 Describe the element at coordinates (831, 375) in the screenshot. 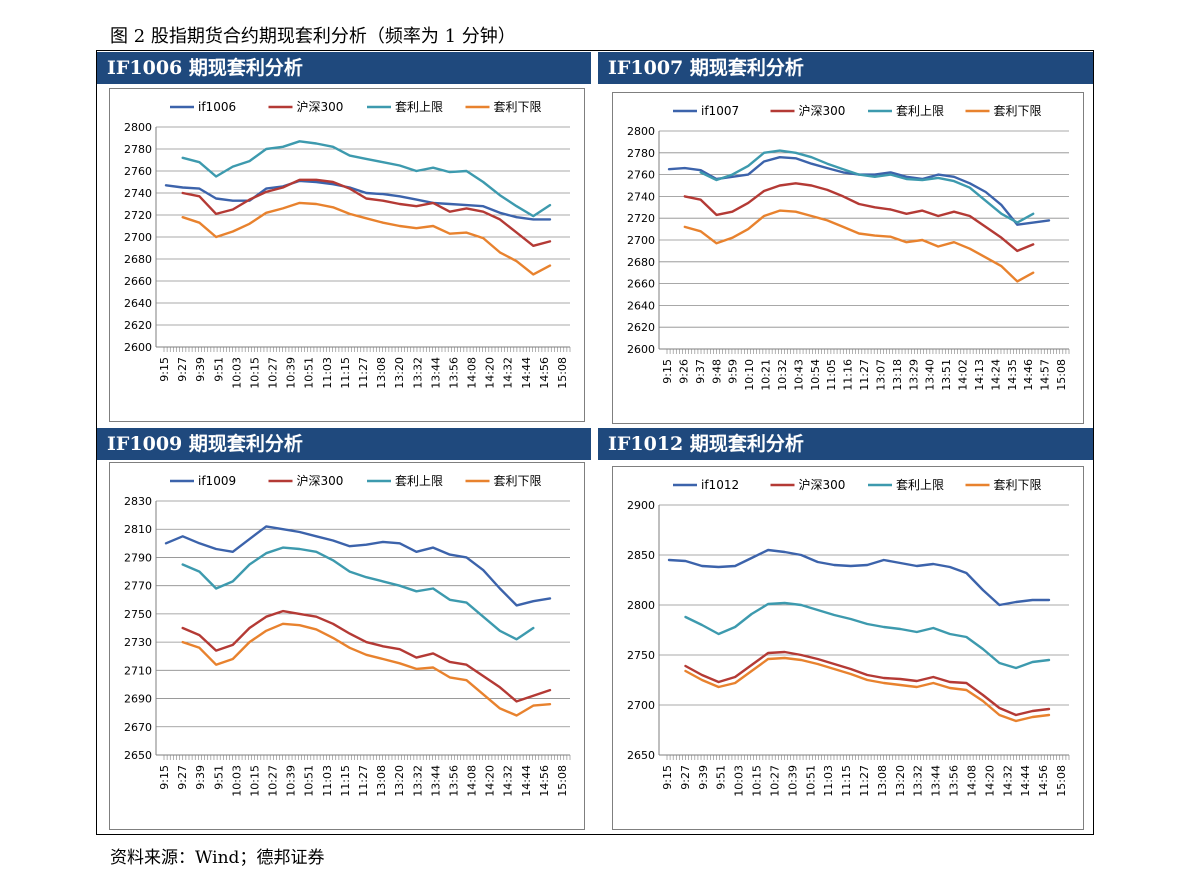

I see `x-tick-label: 11:05` at that location.